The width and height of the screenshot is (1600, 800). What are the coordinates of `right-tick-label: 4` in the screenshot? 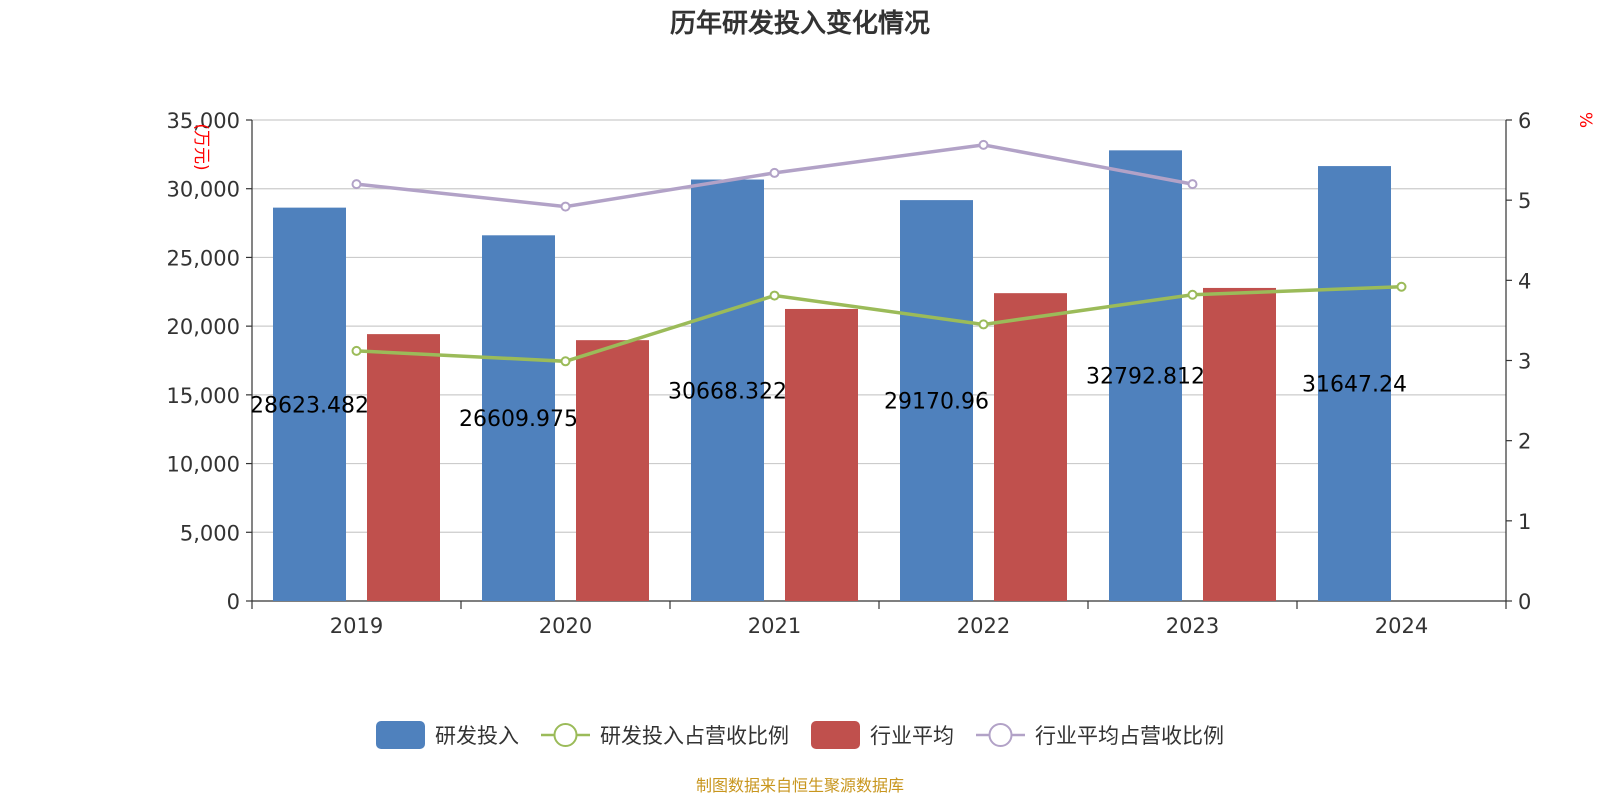 It's located at (1524, 281).